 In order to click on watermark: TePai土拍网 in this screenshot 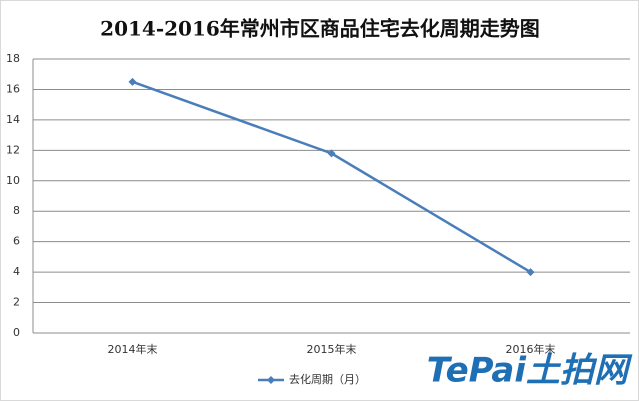, I will do `click(530, 371)`.